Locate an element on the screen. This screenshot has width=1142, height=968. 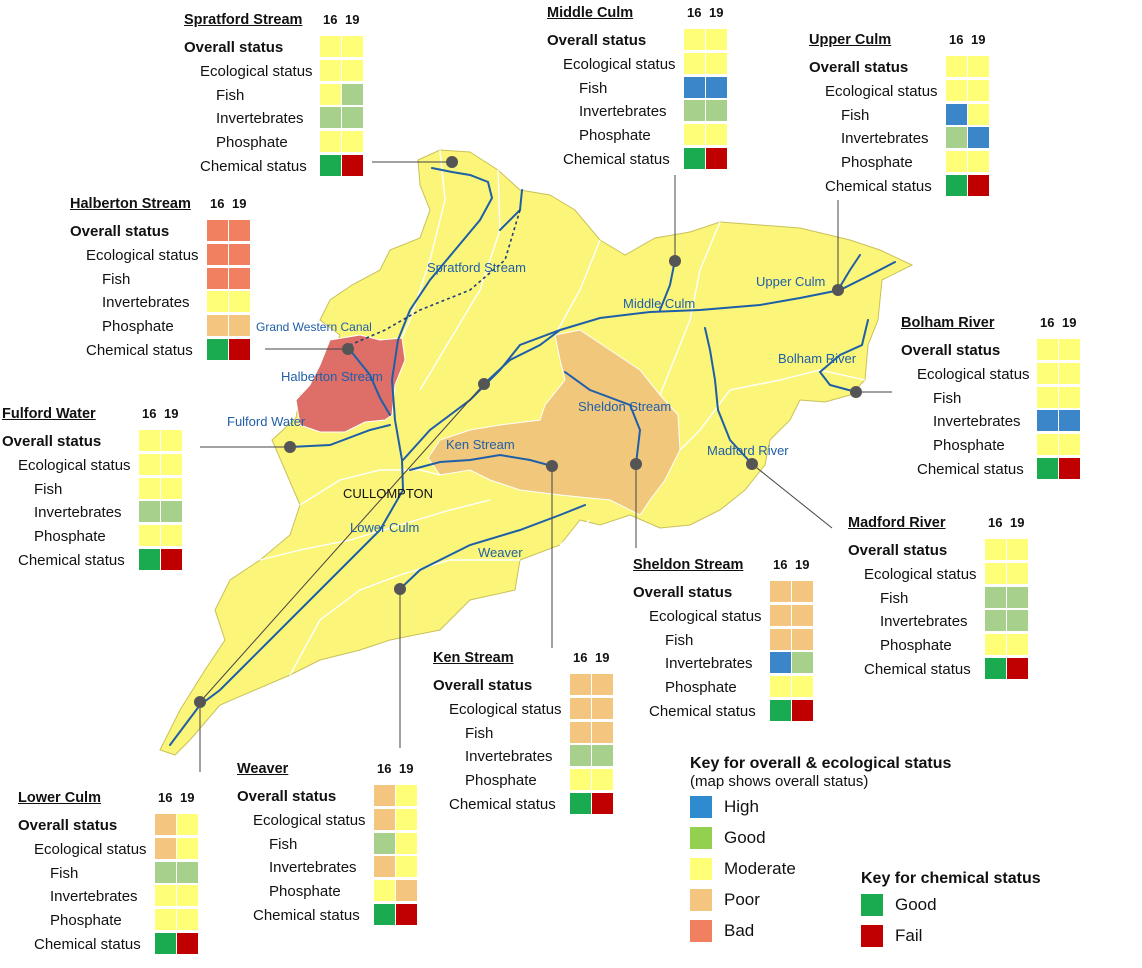
map-label-canal: Grand Western Canal is located at coordinates (314, 327).